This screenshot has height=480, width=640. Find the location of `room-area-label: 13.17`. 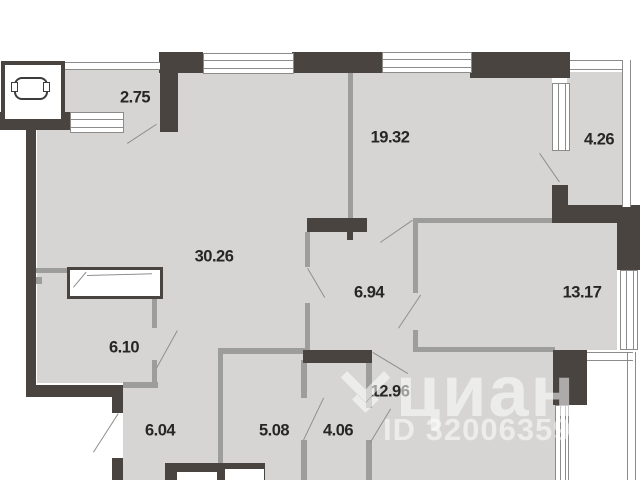

room-area-label: 13.17 is located at coordinates (582, 292).